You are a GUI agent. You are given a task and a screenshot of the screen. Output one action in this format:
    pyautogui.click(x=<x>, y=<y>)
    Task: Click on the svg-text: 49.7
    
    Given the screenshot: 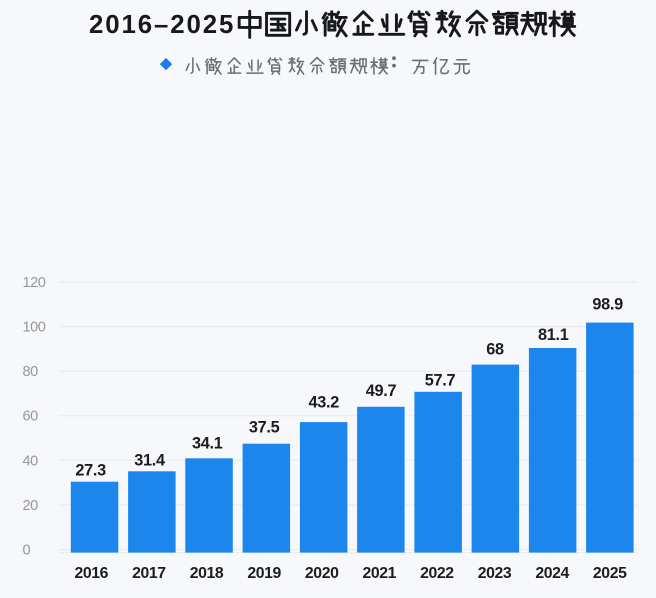 What is the action you would take?
    pyautogui.click(x=381, y=391)
    